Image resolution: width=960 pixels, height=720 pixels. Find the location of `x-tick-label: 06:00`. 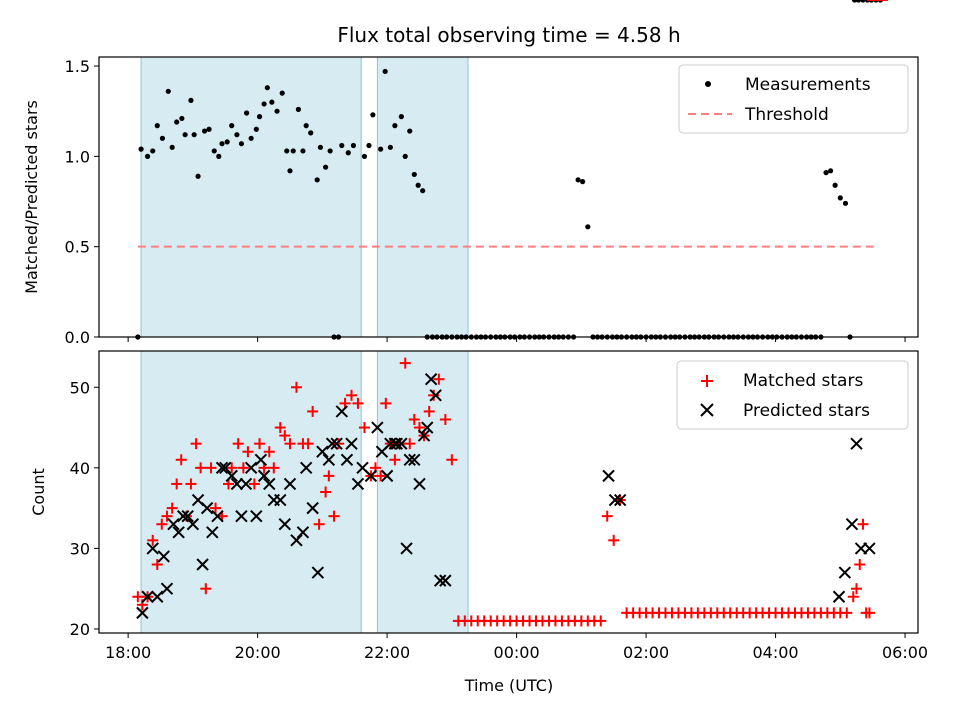

x-tick-label: 06:00 is located at coordinates (905, 652).